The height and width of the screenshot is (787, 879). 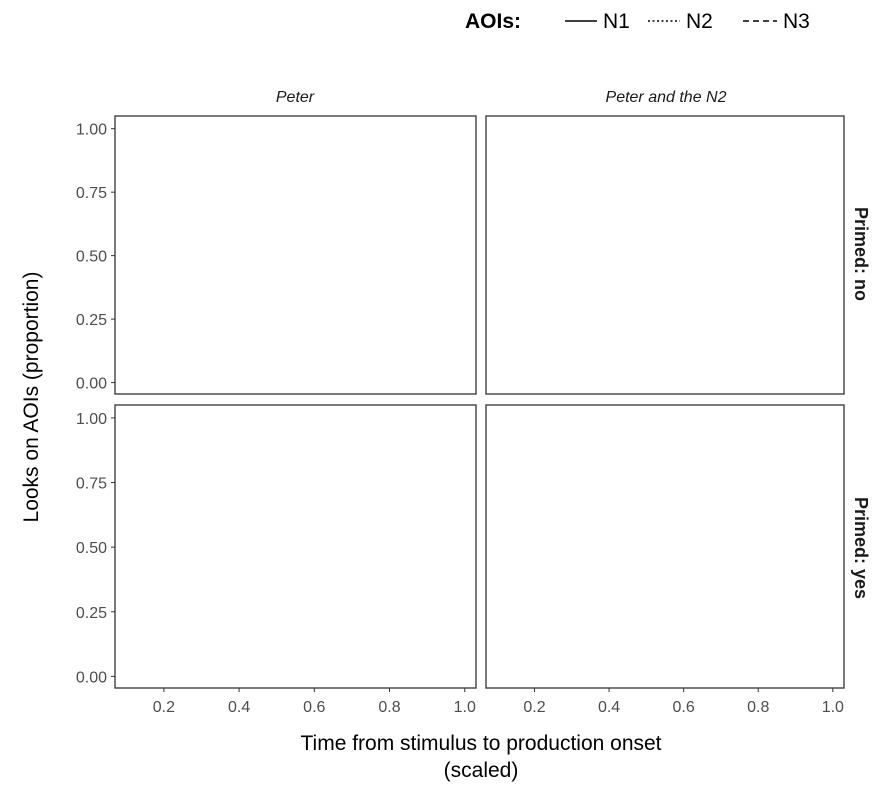 I want to click on y-axis-title: Looks on AOIs (proportion), so click(x=31, y=397).